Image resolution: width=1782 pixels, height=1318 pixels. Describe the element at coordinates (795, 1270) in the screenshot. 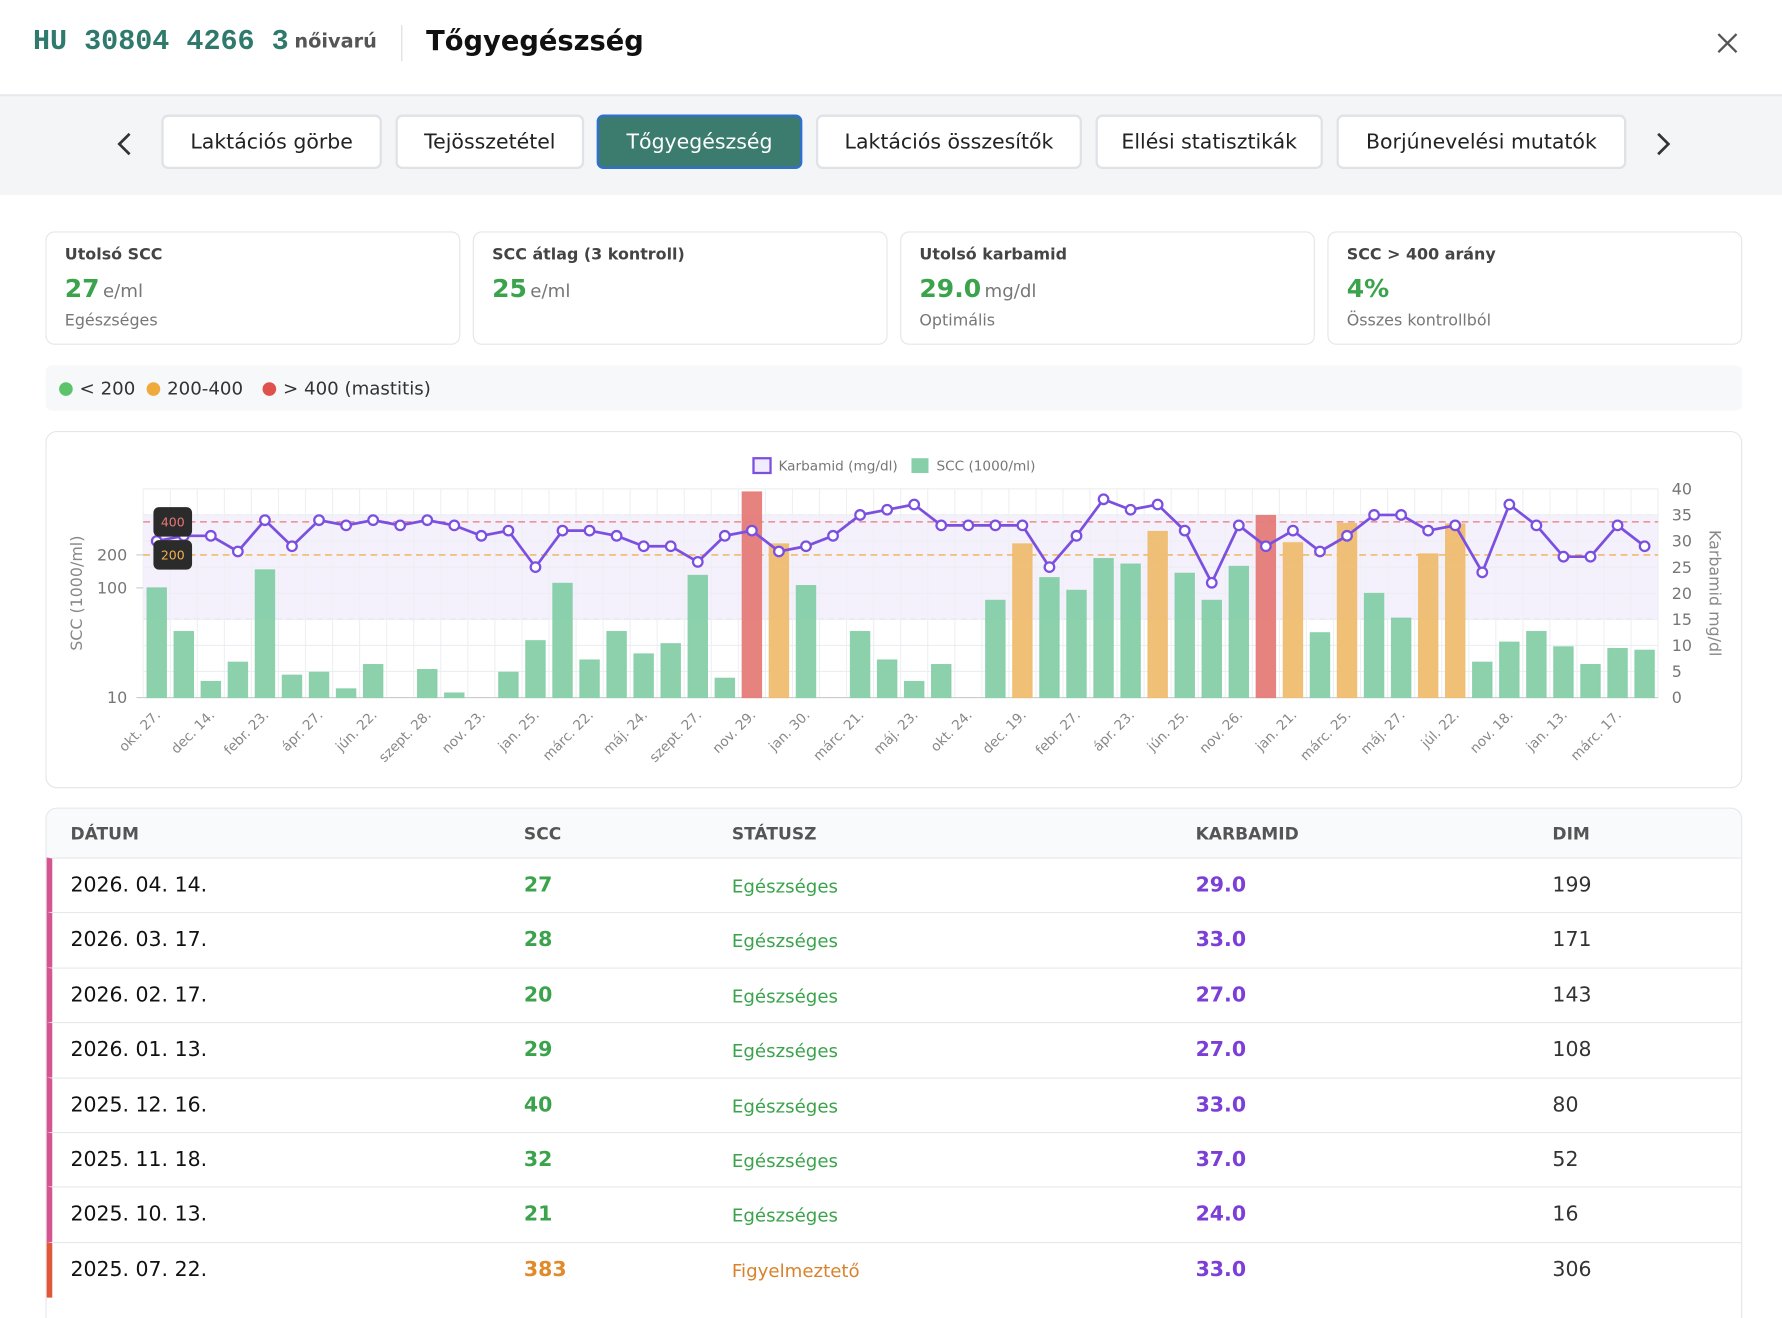

I see `table-cell: Figyelmeztető` at that location.